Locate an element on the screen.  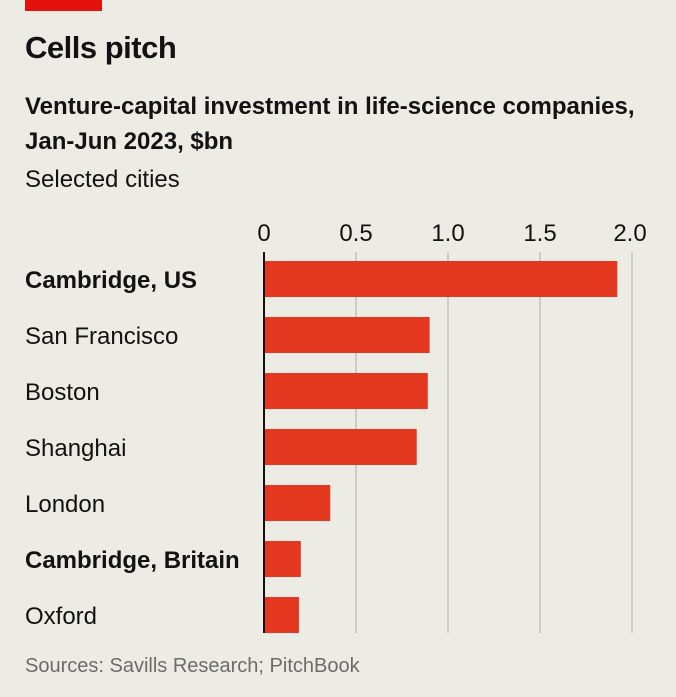
category-label: Oxford is located at coordinates (61, 616).